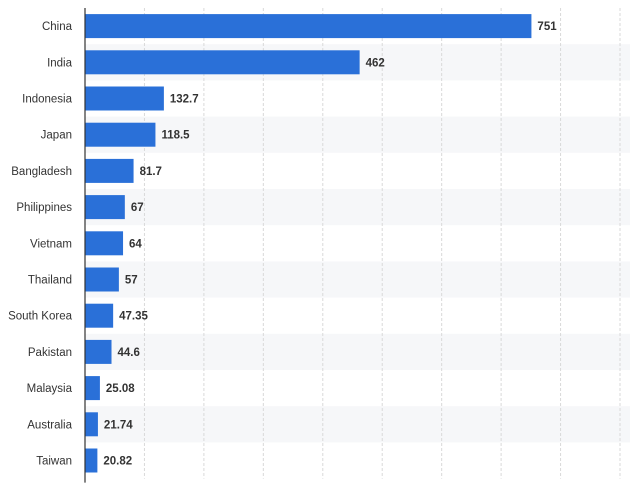  I want to click on category-label: Japan, so click(56, 136).